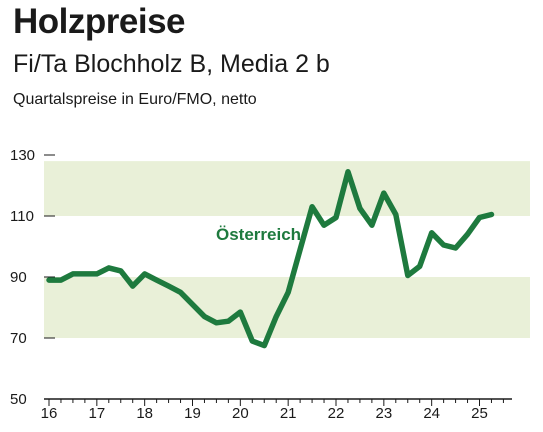  Describe the element at coordinates (171, 64) in the screenshot. I see `chart-subtitle: Fi/Ta Blochholz B, Media 2 b` at that location.